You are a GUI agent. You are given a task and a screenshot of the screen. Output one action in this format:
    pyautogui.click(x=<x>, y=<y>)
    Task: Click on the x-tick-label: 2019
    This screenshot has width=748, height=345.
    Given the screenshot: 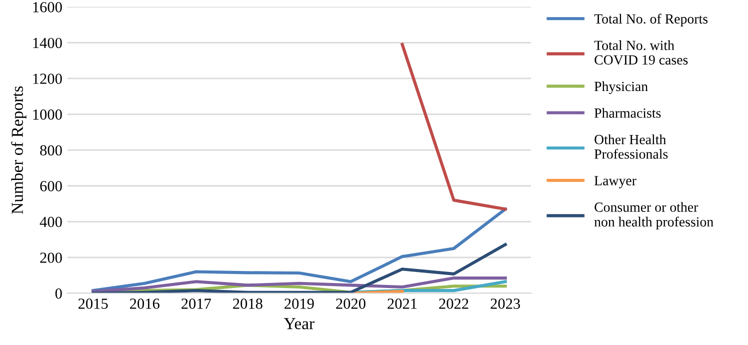 What is the action you would take?
    pyautogui.click(x=299, y=303)
    